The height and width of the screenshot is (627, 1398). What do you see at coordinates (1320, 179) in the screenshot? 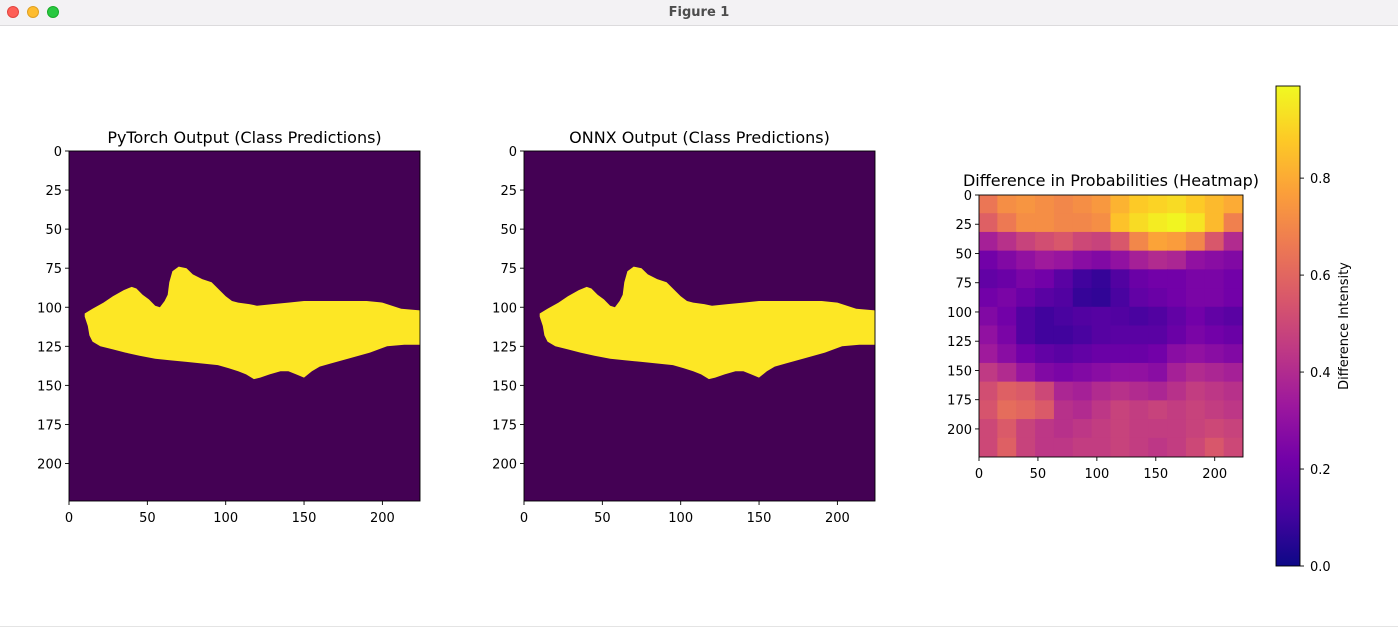
I see `colorbar-tick-label: 0.8` at bounding box center [1320, 179].